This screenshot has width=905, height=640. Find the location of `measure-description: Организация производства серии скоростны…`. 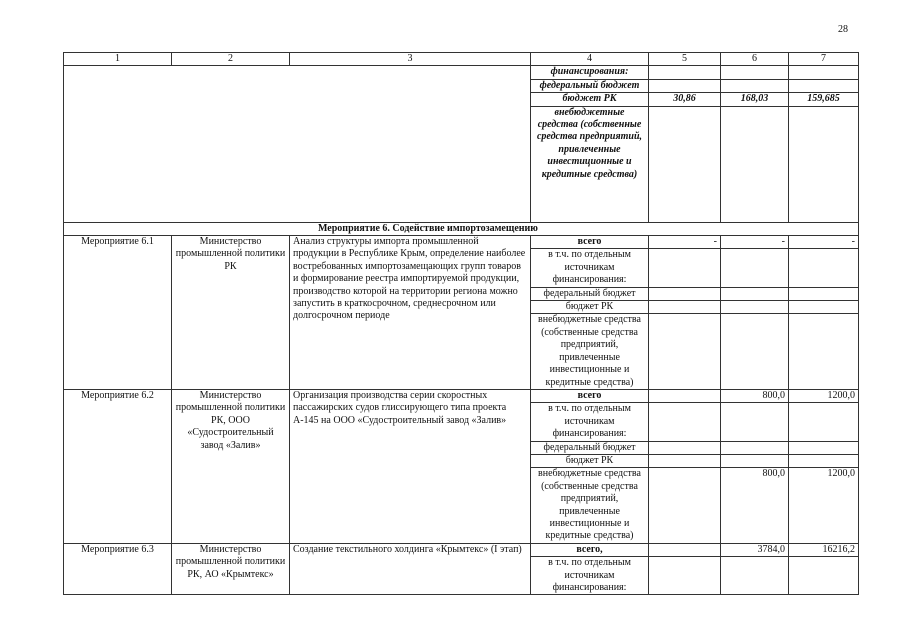

measure-description: Организация производства серии скоростны… is located at coordinates (410, 466).